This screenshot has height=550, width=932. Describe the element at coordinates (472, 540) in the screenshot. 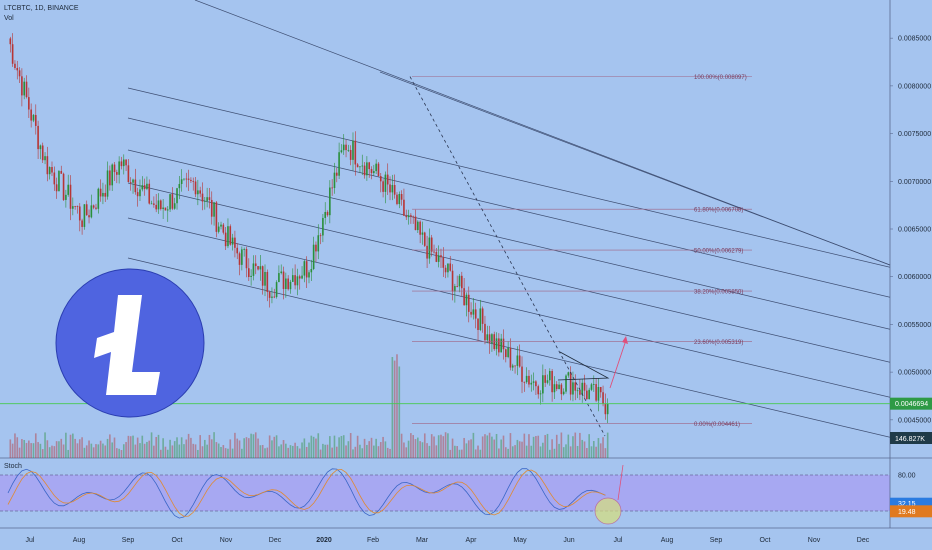

I see `time-tick-label: Apr` at that location.